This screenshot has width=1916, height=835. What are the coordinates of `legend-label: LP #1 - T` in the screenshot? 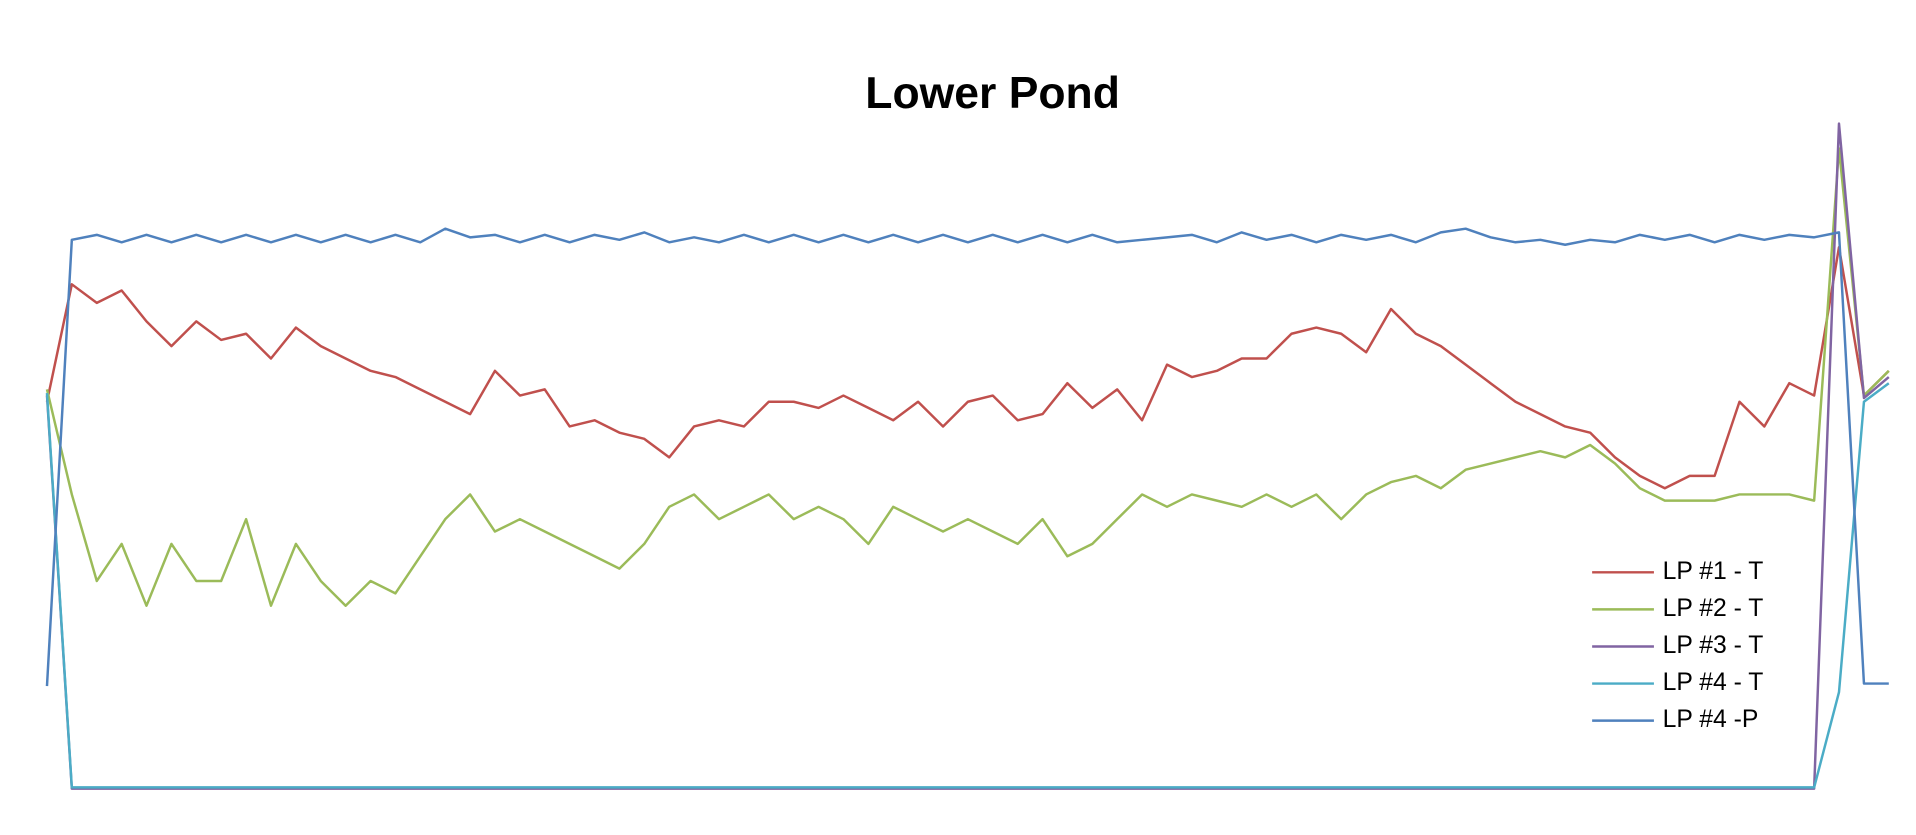 It's located at (1713, 571).